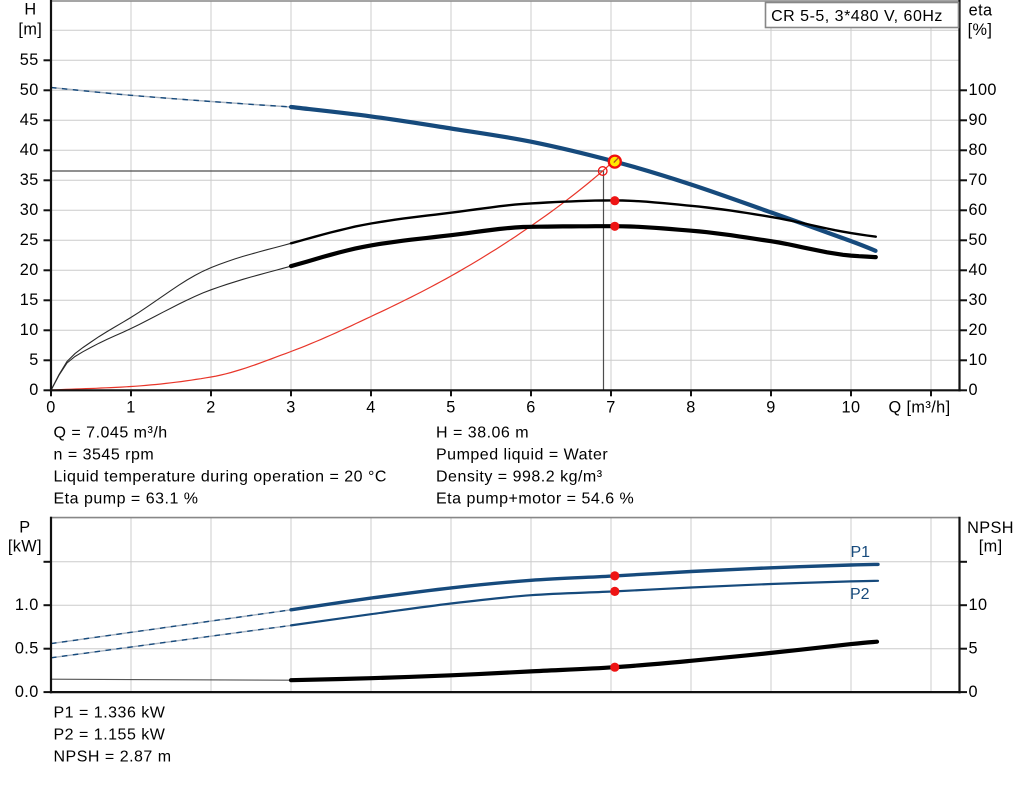 Image resolution: width=1024 pixels, height=786 pixels. What do you see at coordinates (860, 594) in the screenshot?
I see `svg-text: P2` at bounding box center [860, 594].